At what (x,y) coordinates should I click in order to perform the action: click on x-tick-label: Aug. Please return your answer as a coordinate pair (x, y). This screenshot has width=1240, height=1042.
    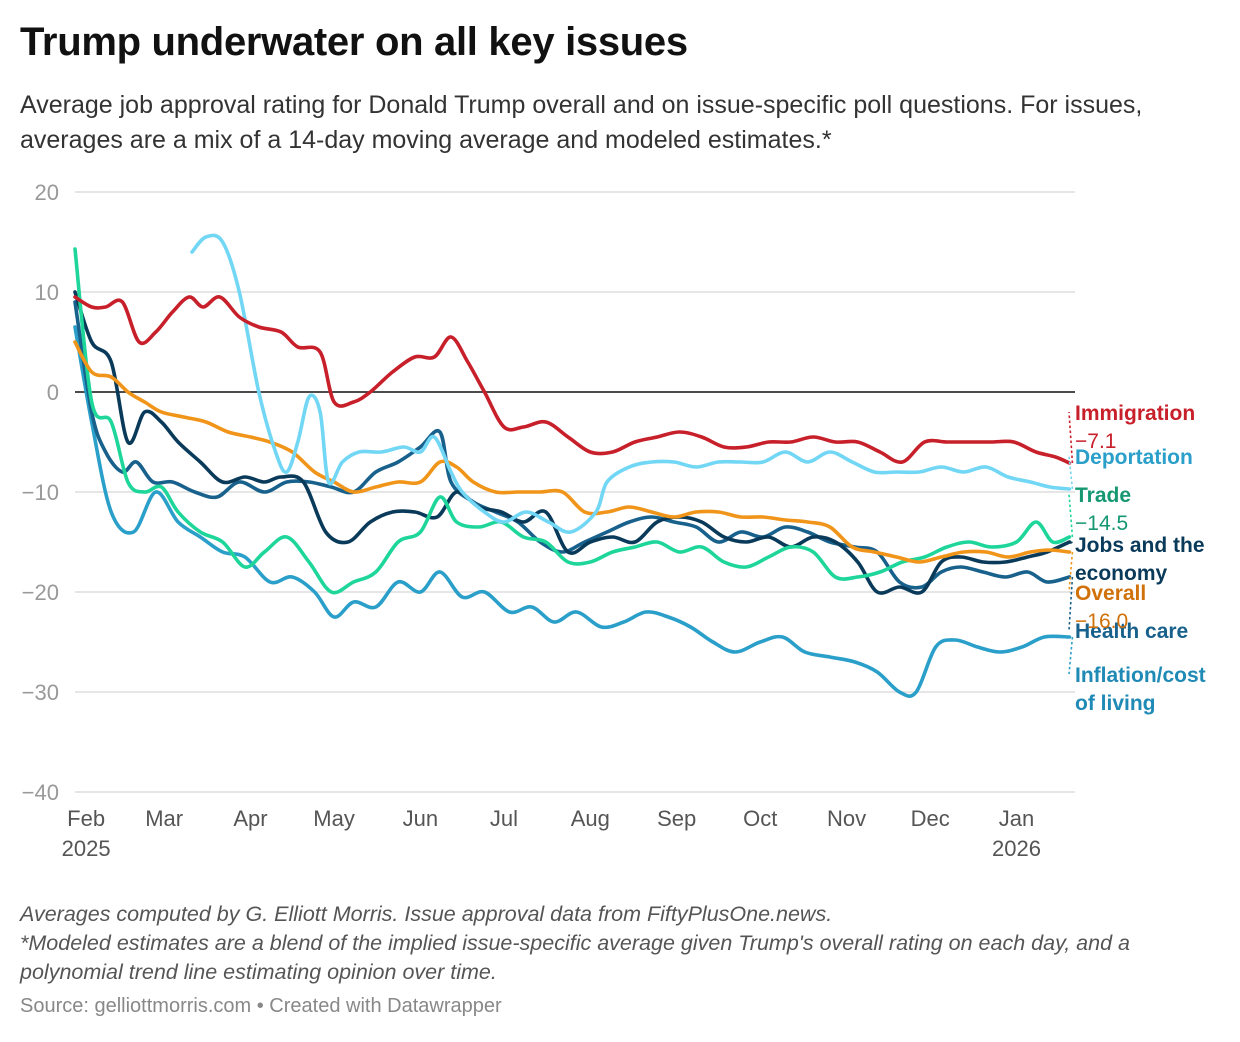
    Looking at the image, I should click on (590, 818).